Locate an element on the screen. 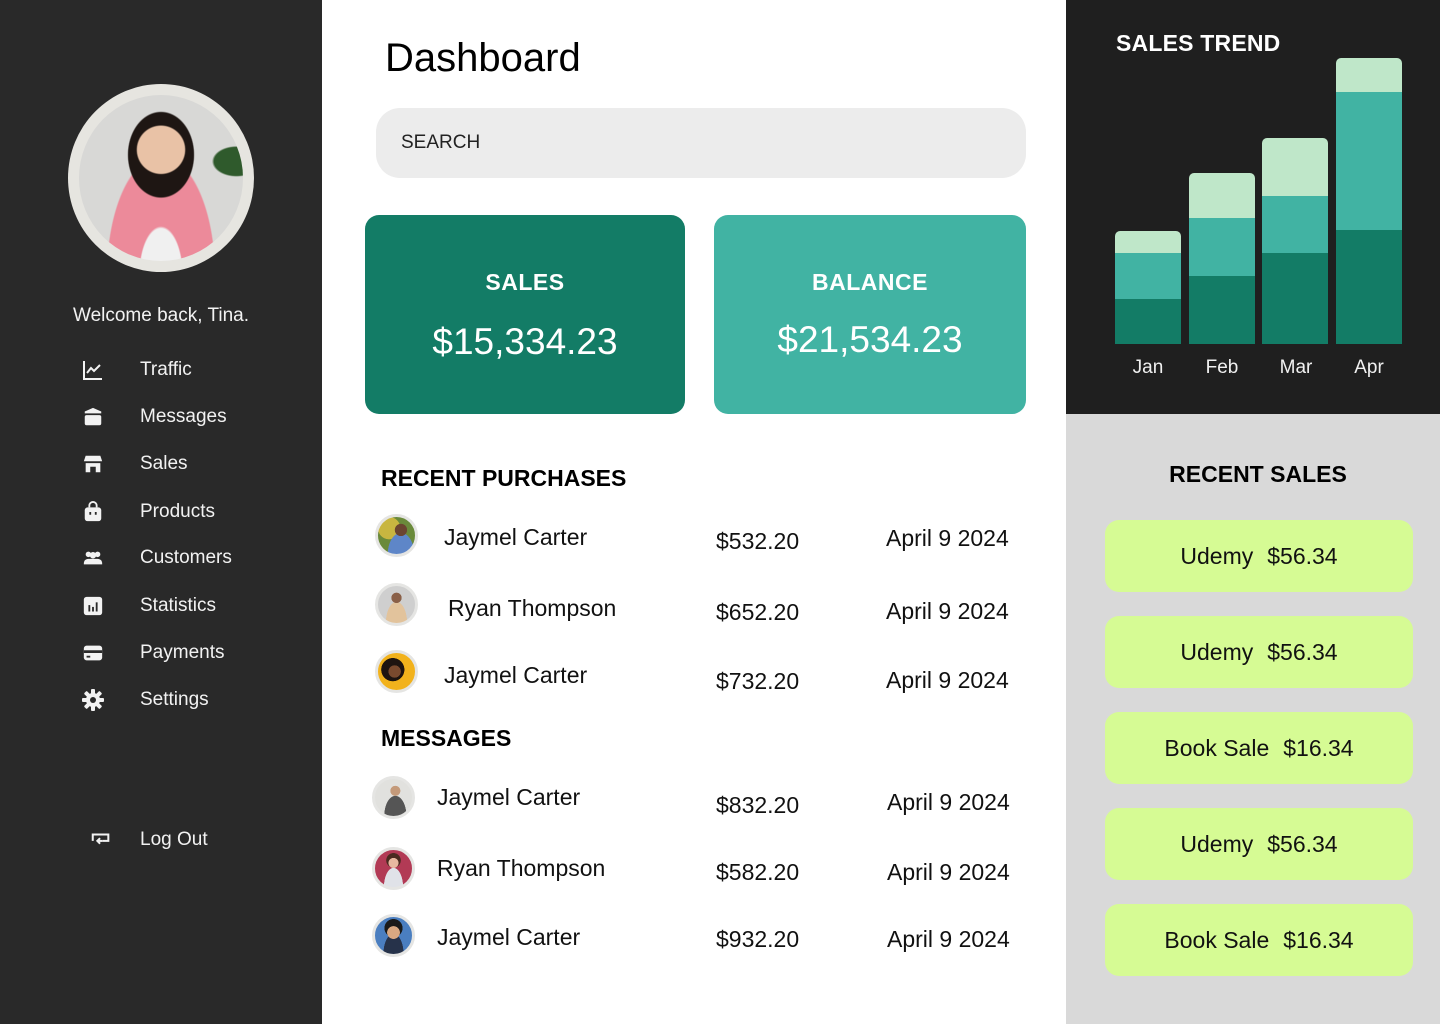 The image size is (1440, 1024). sales-card-value: $15,334.23 is located at coordinates (525, 341).